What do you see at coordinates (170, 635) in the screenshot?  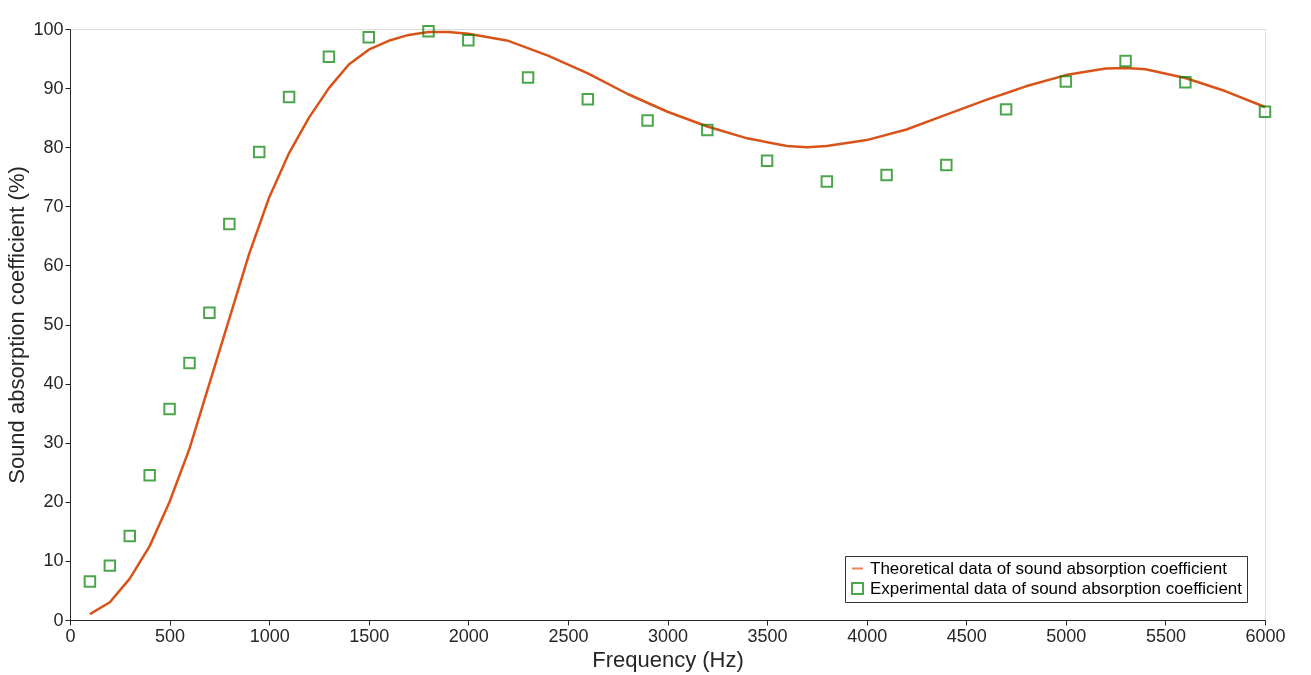 I see `x-tick-label: 500` at bounding box center [170, 635].